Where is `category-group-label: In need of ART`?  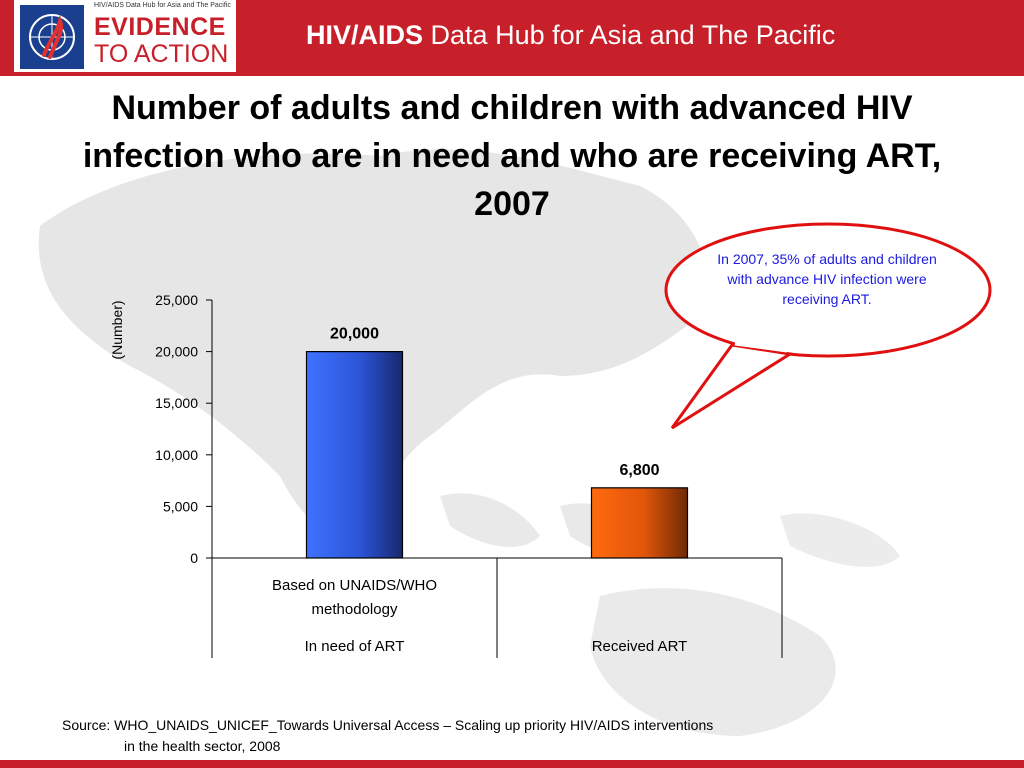
category-group-label: In need of ART is located at coordinates (355, 646).